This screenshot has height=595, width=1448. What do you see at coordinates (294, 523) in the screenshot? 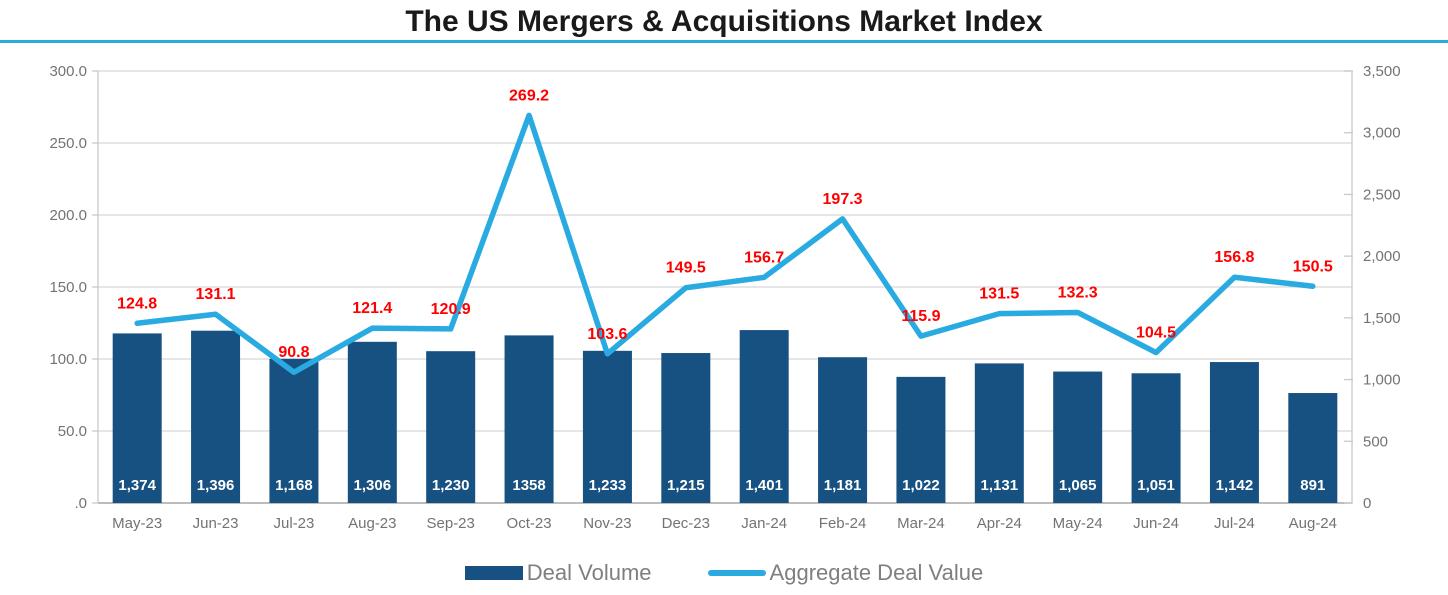
I see `x-axis-label: Jul-23` at bounding box center [294, 523].